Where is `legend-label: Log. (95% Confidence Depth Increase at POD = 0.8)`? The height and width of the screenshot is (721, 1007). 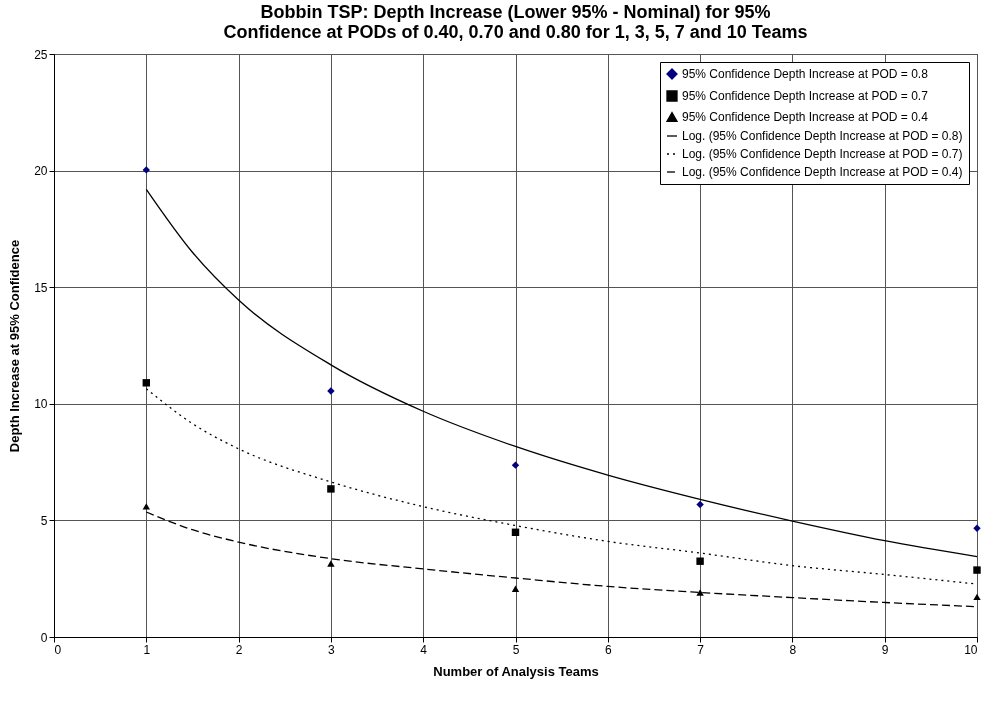 legend-label: Log. (95% Confidence Depth Increase at POD = 0.8) is located at coordinates (822, 136).